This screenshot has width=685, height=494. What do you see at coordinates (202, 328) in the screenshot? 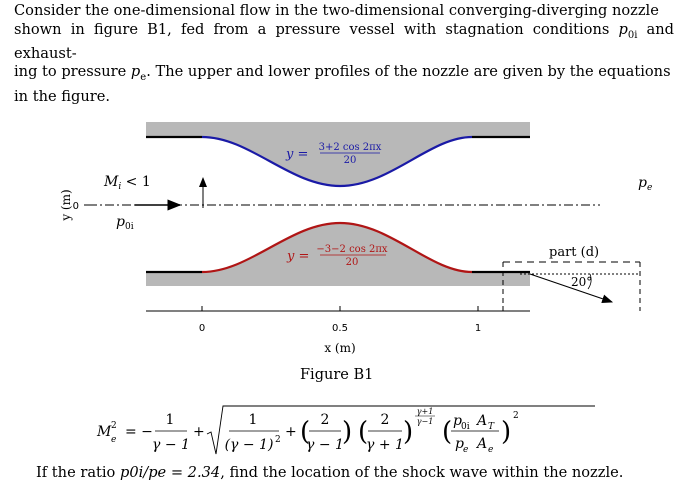
I see `x-tick-label-0: 0` at bounding box center [202, 328].